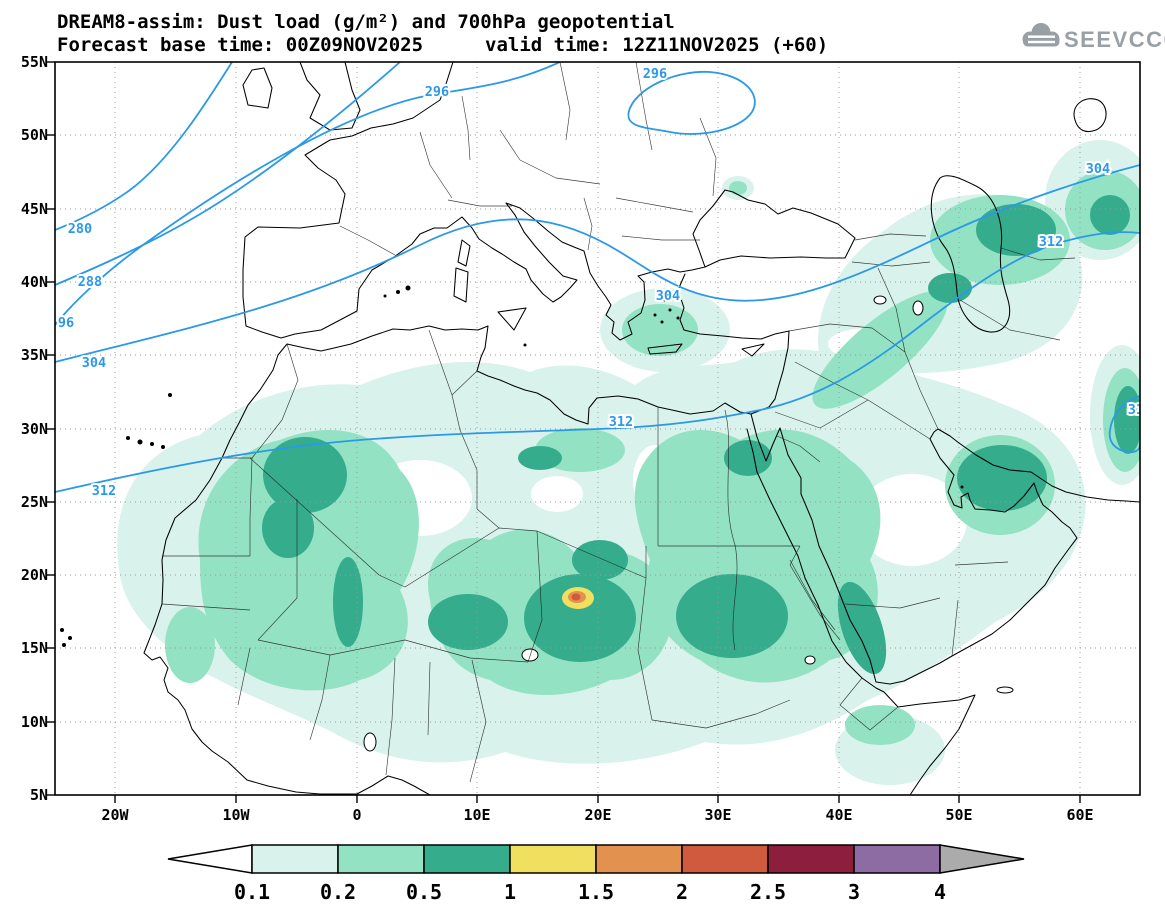  I want to click on lon-label: 40E, so click(838, 815).